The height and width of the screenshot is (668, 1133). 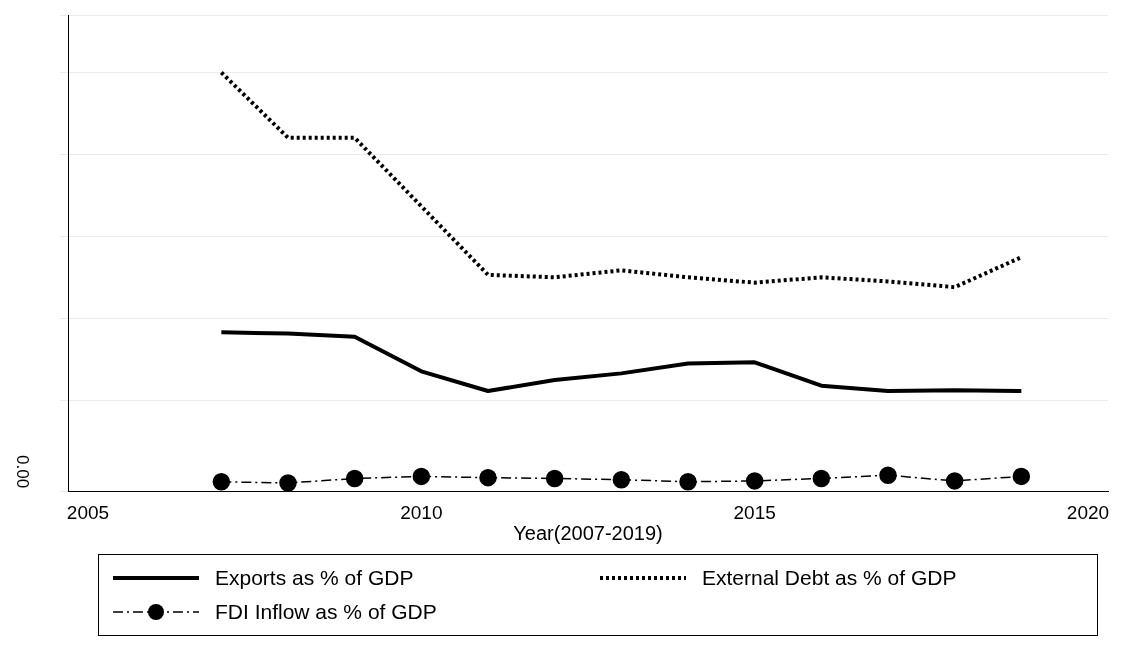 I want to click on legend-label: Exports as % of GDP, so click(x=314, y=578).